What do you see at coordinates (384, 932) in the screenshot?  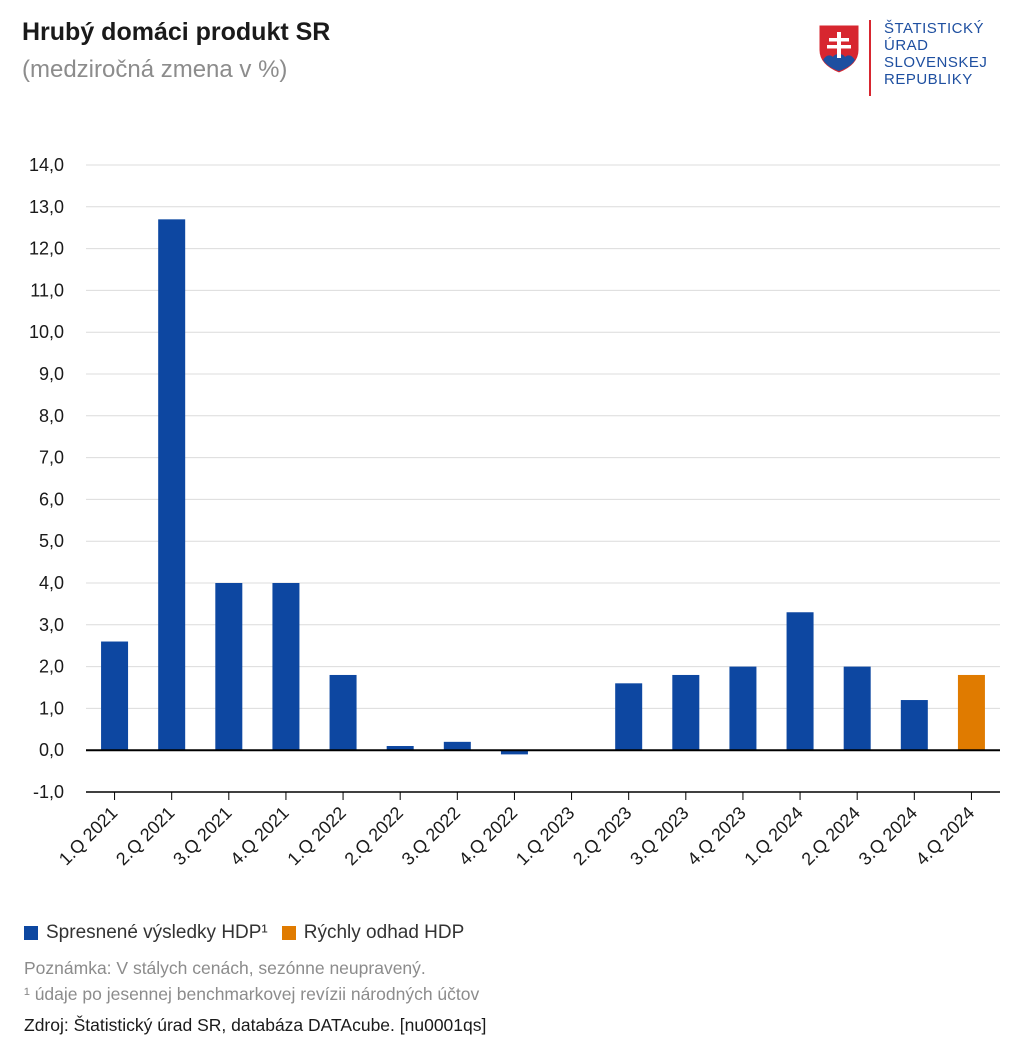 I see `legend-label-flash: Rýchly odhad HDP` at bounding box center [384, 932].